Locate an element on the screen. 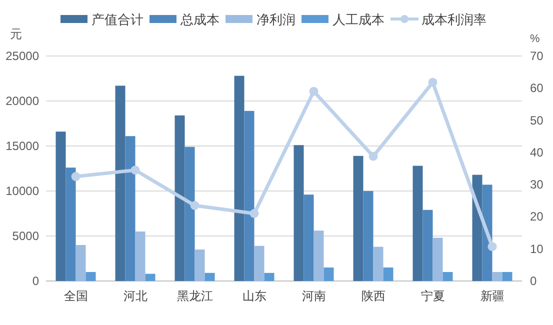 The height and width of the screenshot is (325, 553). y2-tick-label: 40 is located at coordinates (537, 152).